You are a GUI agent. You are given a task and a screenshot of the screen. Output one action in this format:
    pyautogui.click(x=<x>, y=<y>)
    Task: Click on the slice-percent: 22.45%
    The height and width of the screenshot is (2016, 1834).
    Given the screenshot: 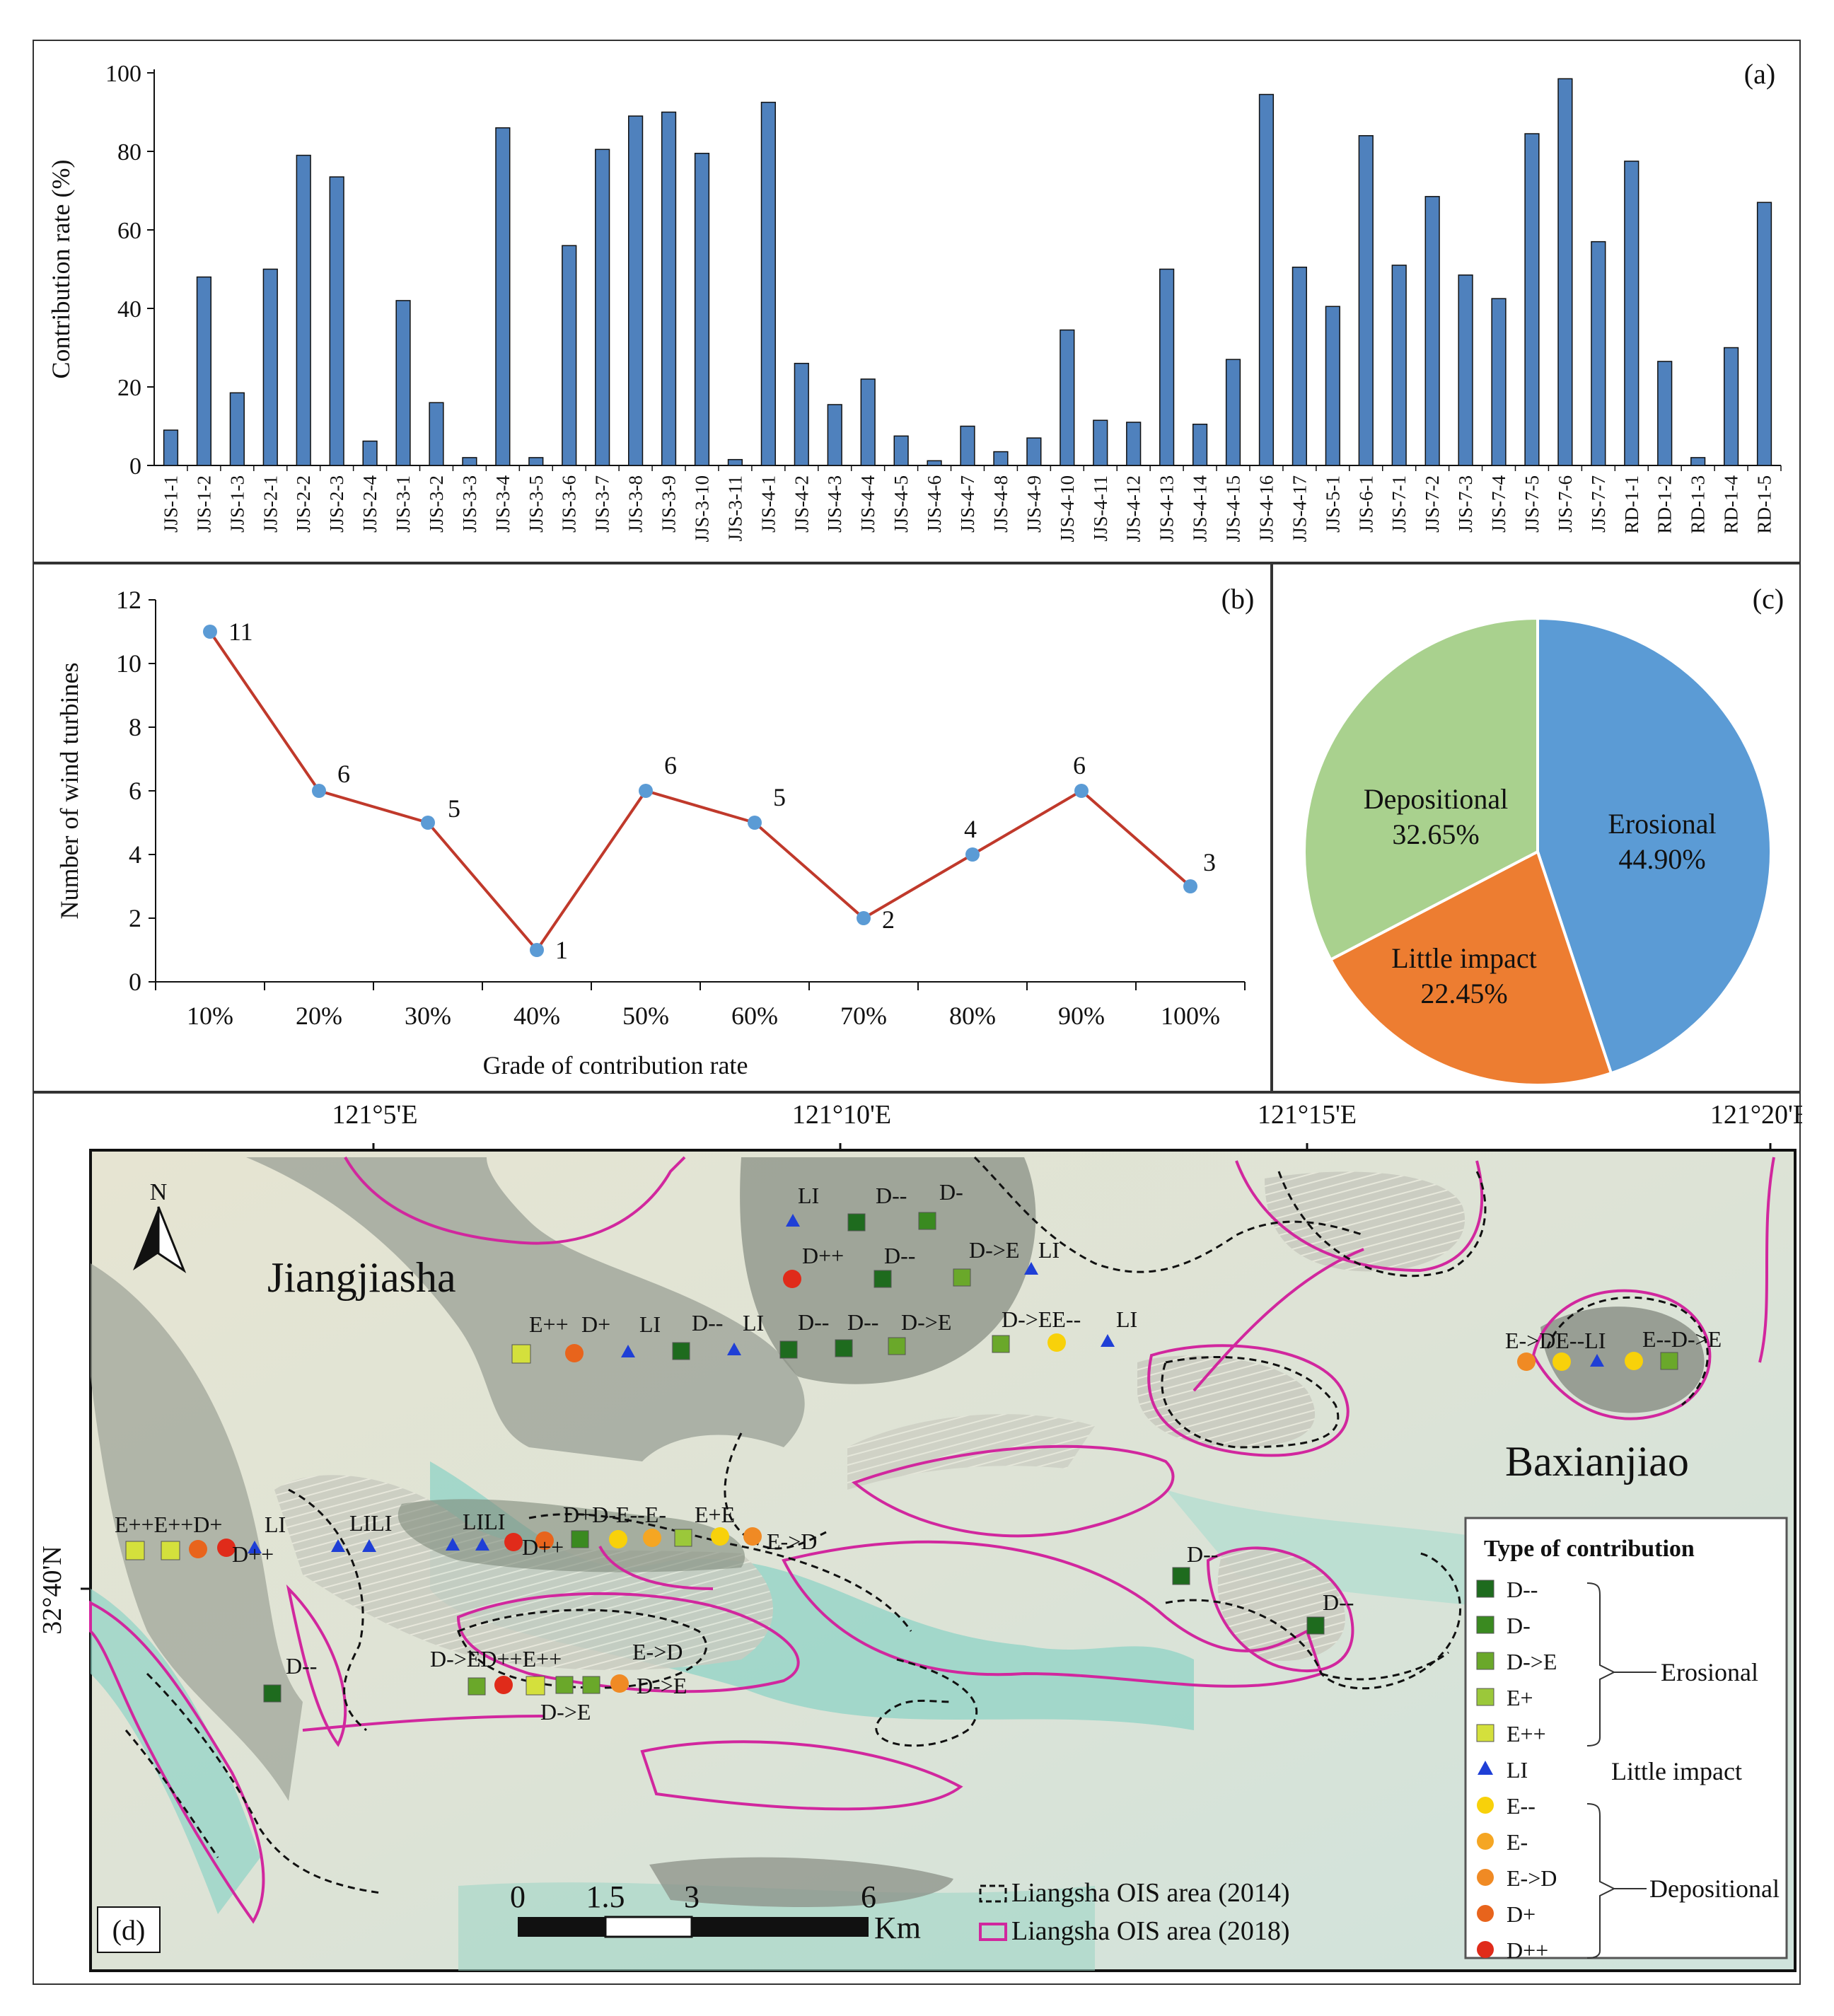 What is the action you would take?
    pyautogui.click(x=1463, y=993)
    